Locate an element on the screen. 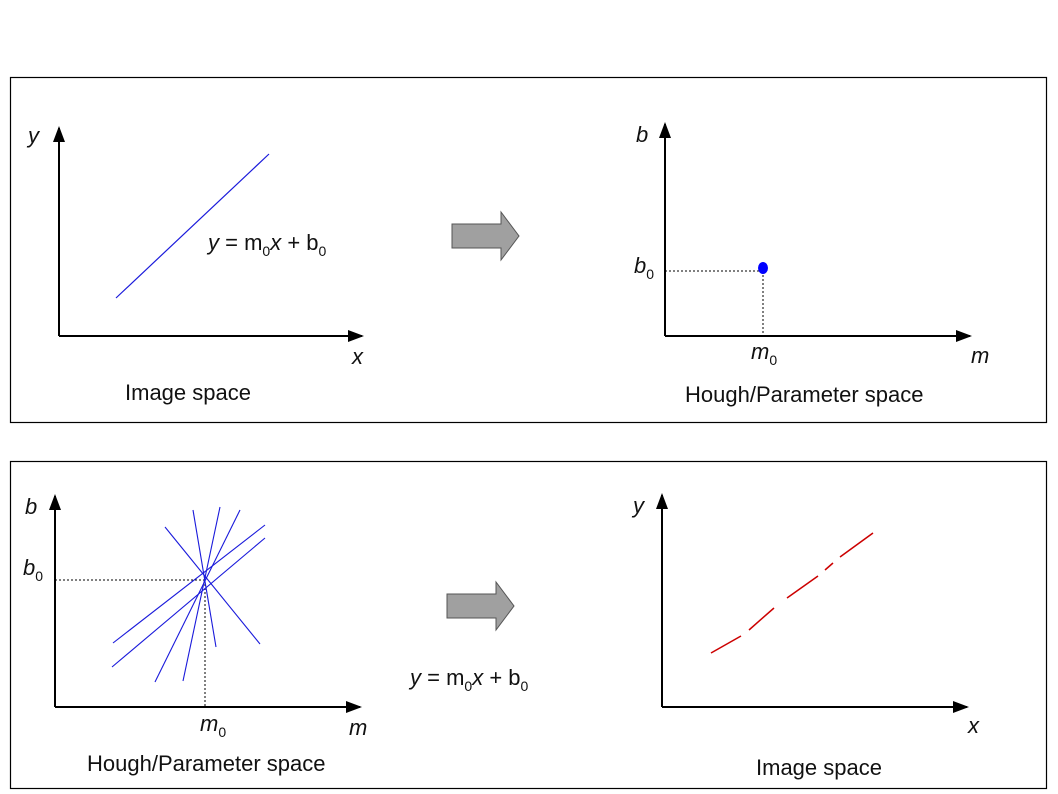 Image resolution: width=1058 pixels, height=794 pixels. line-pencil is located at coordinates (188, 594).